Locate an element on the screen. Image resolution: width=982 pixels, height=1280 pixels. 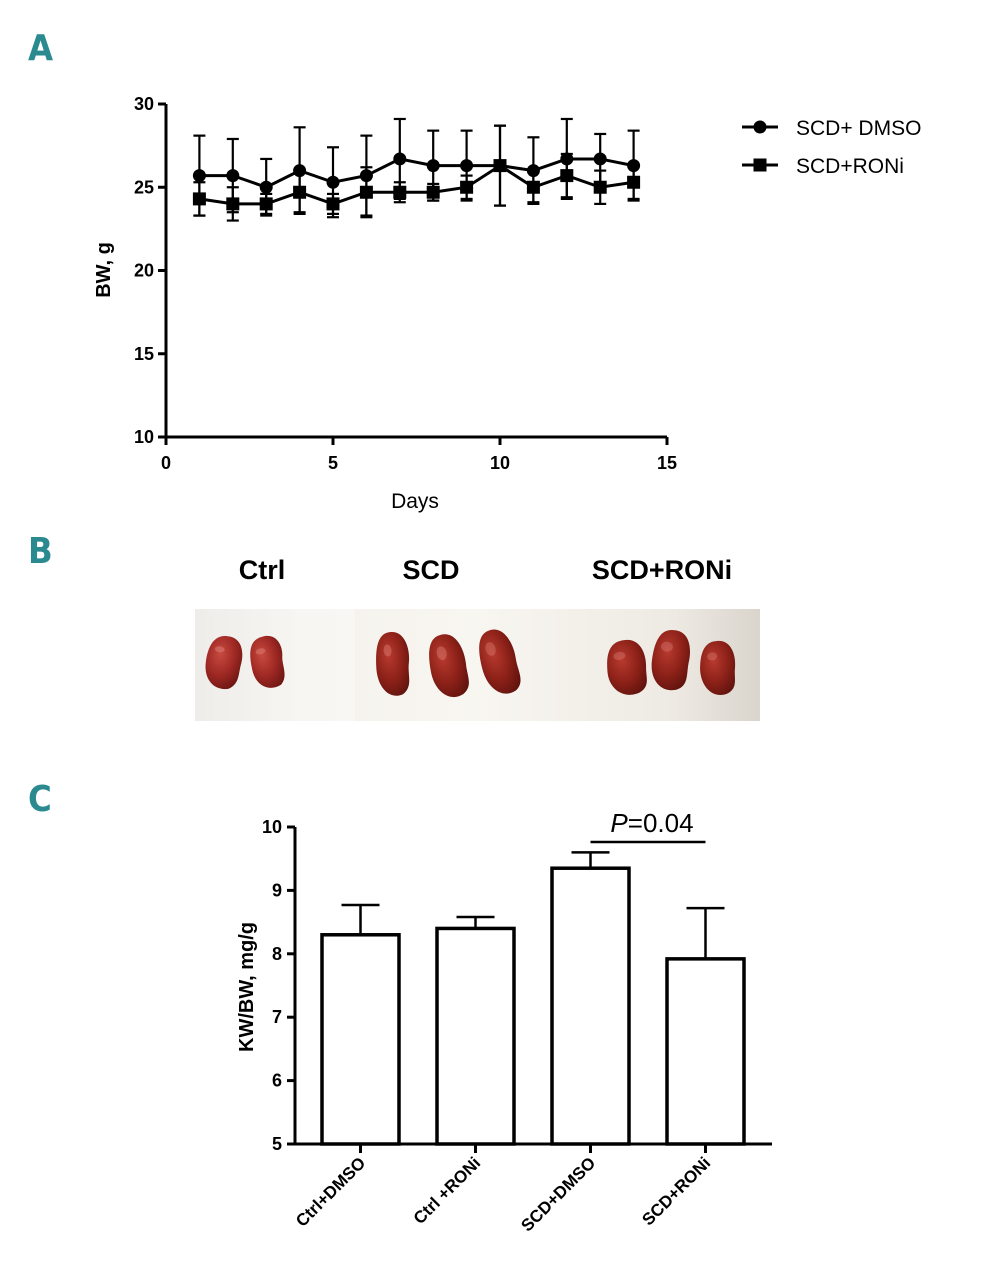
p-value-text: =0.04 is located at coordinates (661, 823).